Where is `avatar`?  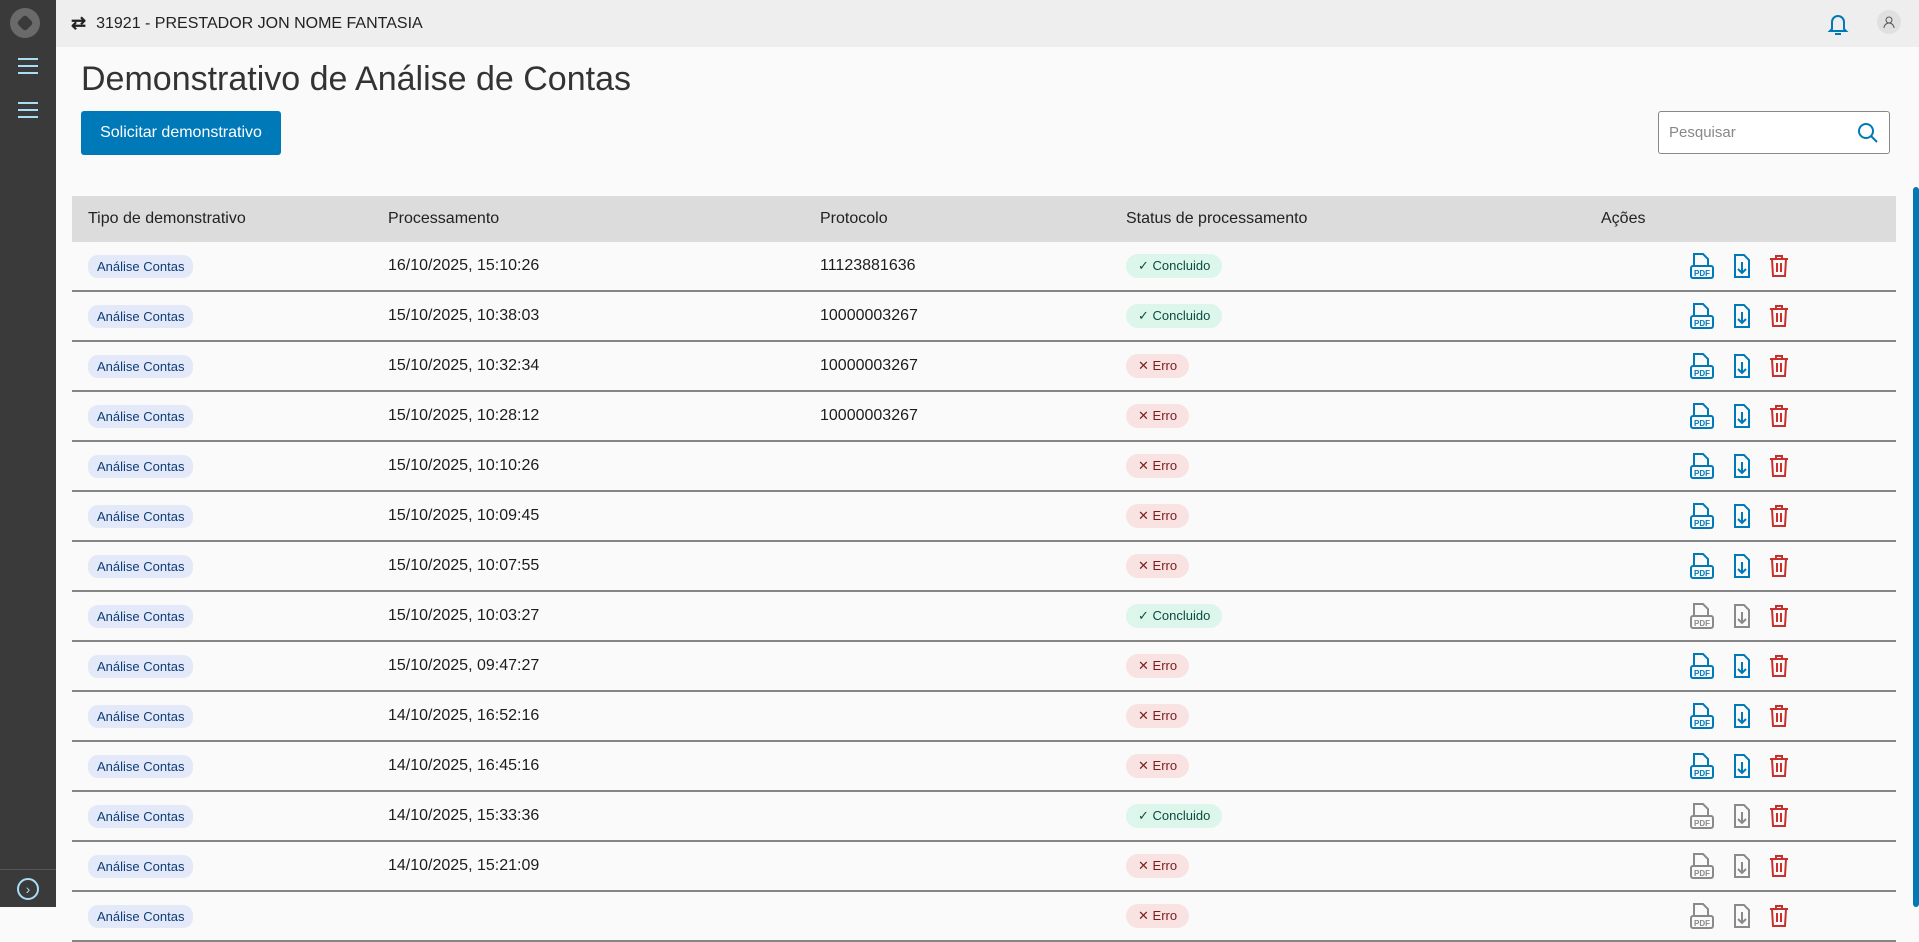
avatar is located at coordinates (1889, 22).